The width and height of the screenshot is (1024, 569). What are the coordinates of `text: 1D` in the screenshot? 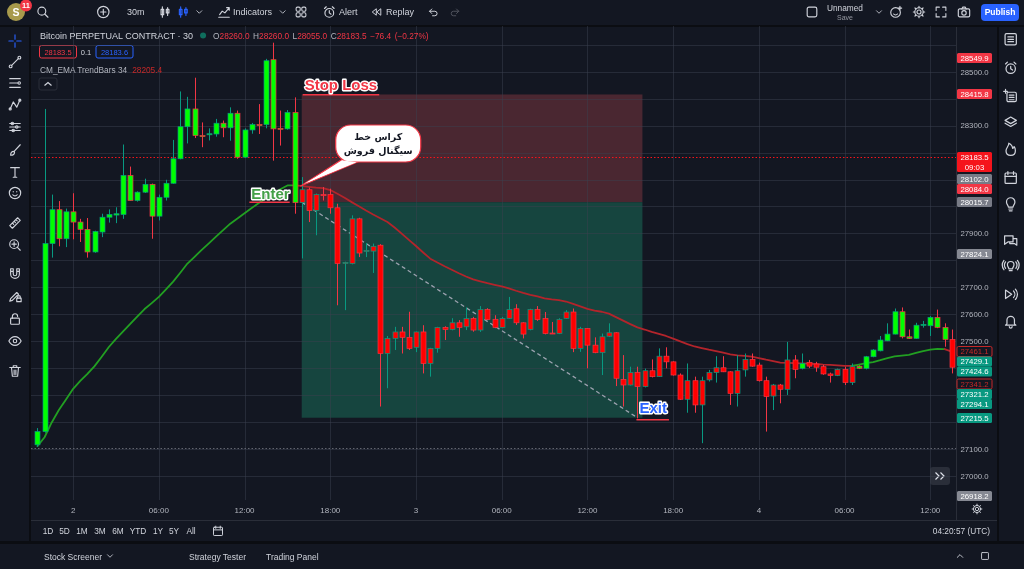 It's located at (48, 531).